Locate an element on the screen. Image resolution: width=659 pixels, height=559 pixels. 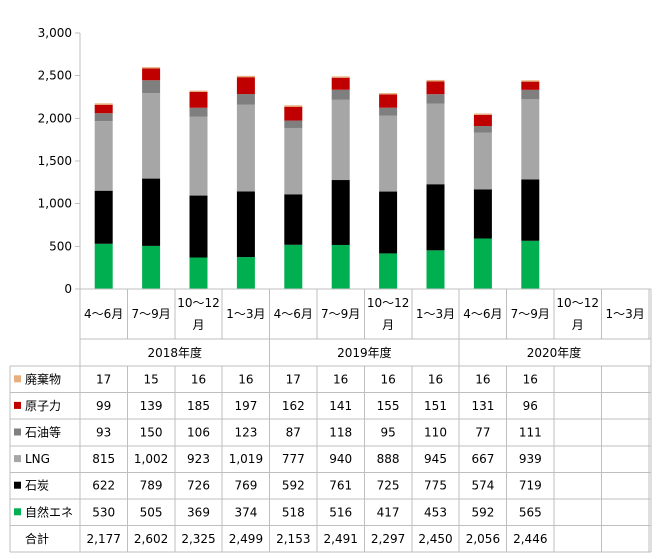
total-value: 2,153 is located at coordinates (293, 539).